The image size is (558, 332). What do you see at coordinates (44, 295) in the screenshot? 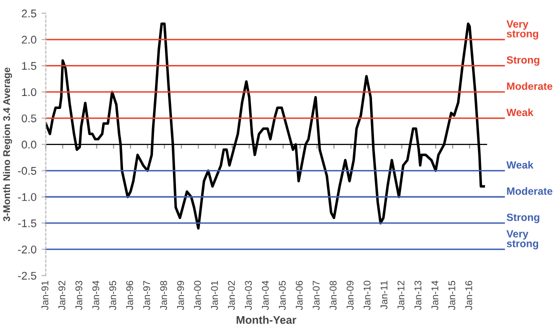
I see `x-tick-label: Jan-91` at bounding box center [44, 295].